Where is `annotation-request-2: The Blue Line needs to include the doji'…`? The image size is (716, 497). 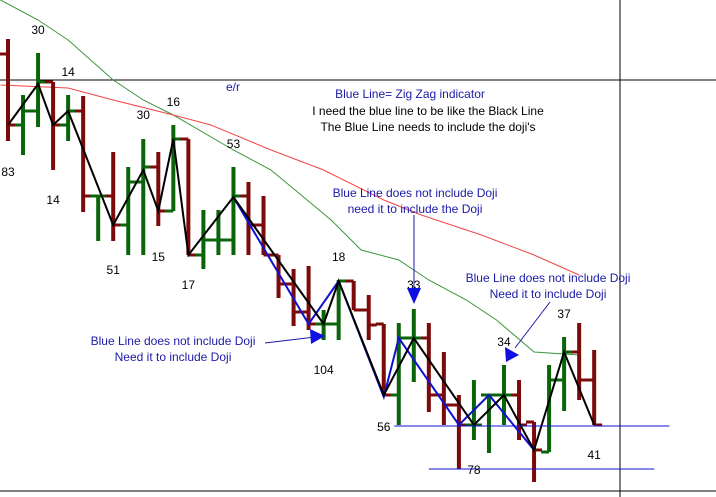 annotation-request-2: The Blue Line needs to include the doji'… is located at coordinates (427, 127).